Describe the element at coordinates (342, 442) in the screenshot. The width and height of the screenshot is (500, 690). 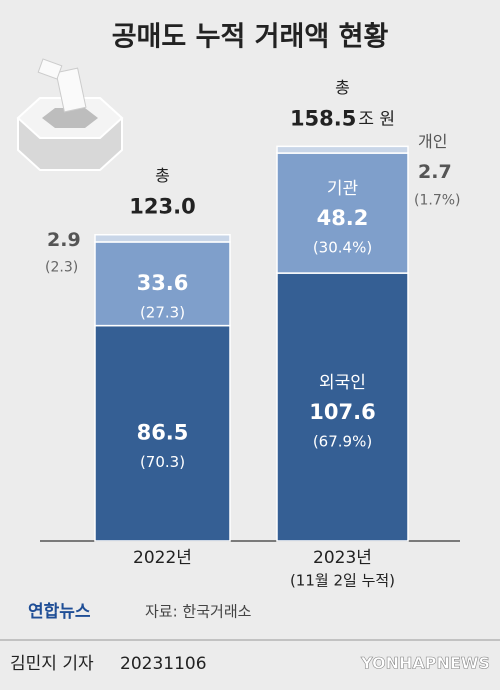
I see `share-label: (67.9%)` at that location.